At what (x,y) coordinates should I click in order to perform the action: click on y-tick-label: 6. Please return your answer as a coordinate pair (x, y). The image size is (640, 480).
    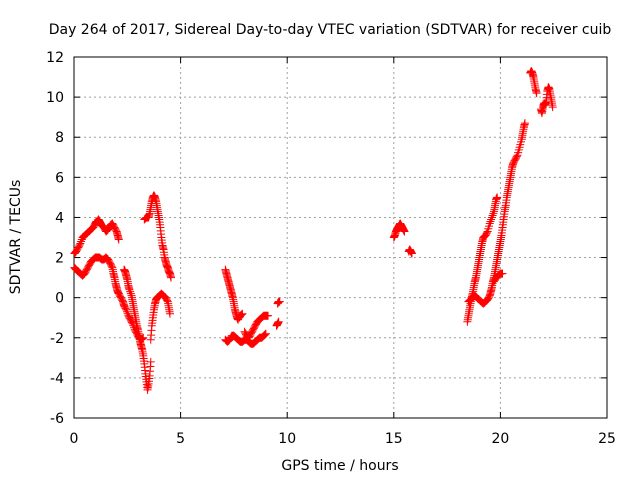
    Looking at the image, I should click on (59, 178).